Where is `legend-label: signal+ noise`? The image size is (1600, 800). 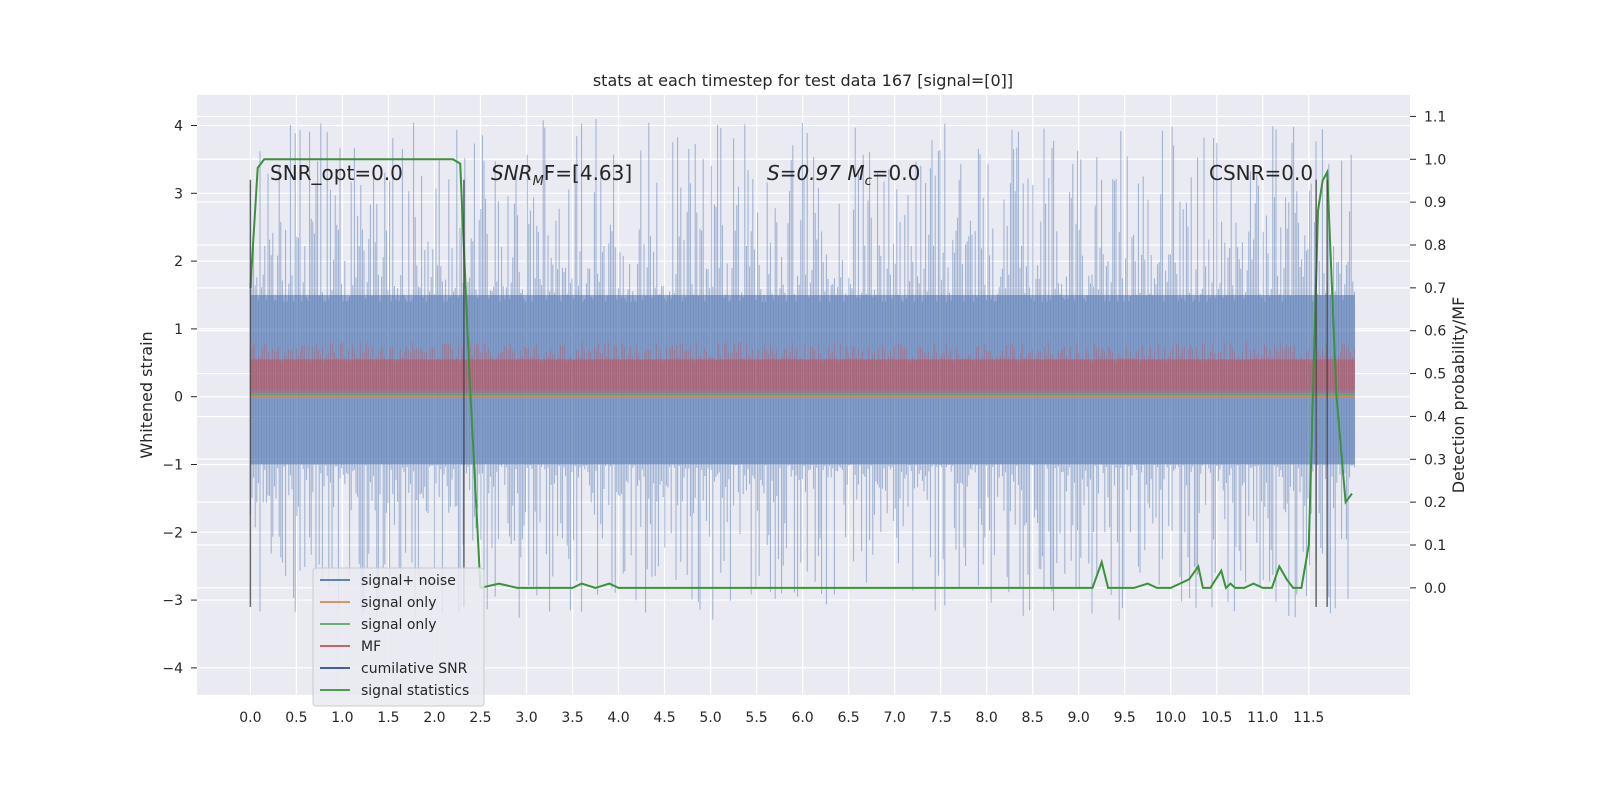
legend-label: signal+ noise is located at coordinates (408, 581).